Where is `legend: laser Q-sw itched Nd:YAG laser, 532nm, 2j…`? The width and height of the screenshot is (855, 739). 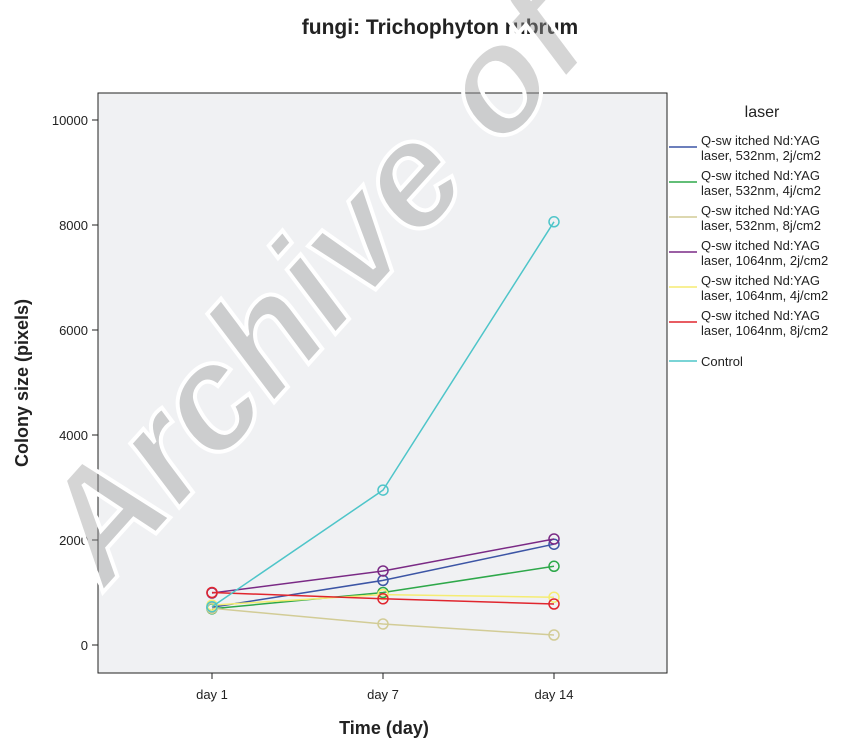
legend: laser Q-sw itched Nd:YAG laser, 532nm, 2j… is located at coordinates (748, 236).